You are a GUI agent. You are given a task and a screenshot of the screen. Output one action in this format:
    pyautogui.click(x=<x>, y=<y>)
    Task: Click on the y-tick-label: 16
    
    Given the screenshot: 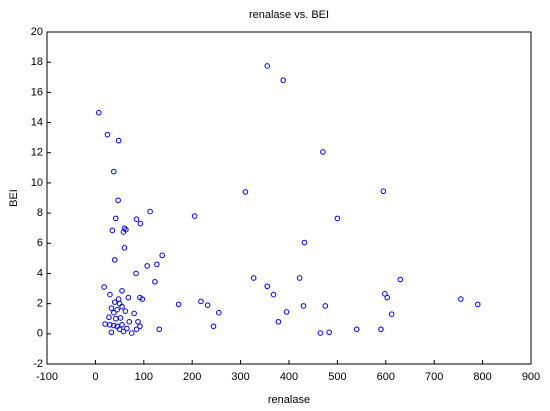 What is the action you would take?
    pyautogui.click(x=37, y=92)
    